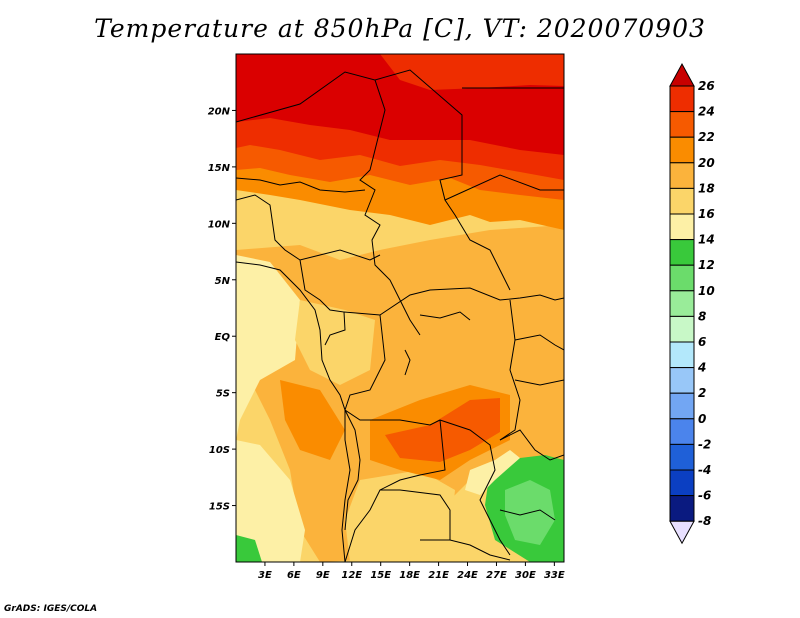 The image size is (800, 618). What do you see at coordinates (706, 291) in the screenshot?
I see `colorbar-label: 10` at bounding box center [706, 291].